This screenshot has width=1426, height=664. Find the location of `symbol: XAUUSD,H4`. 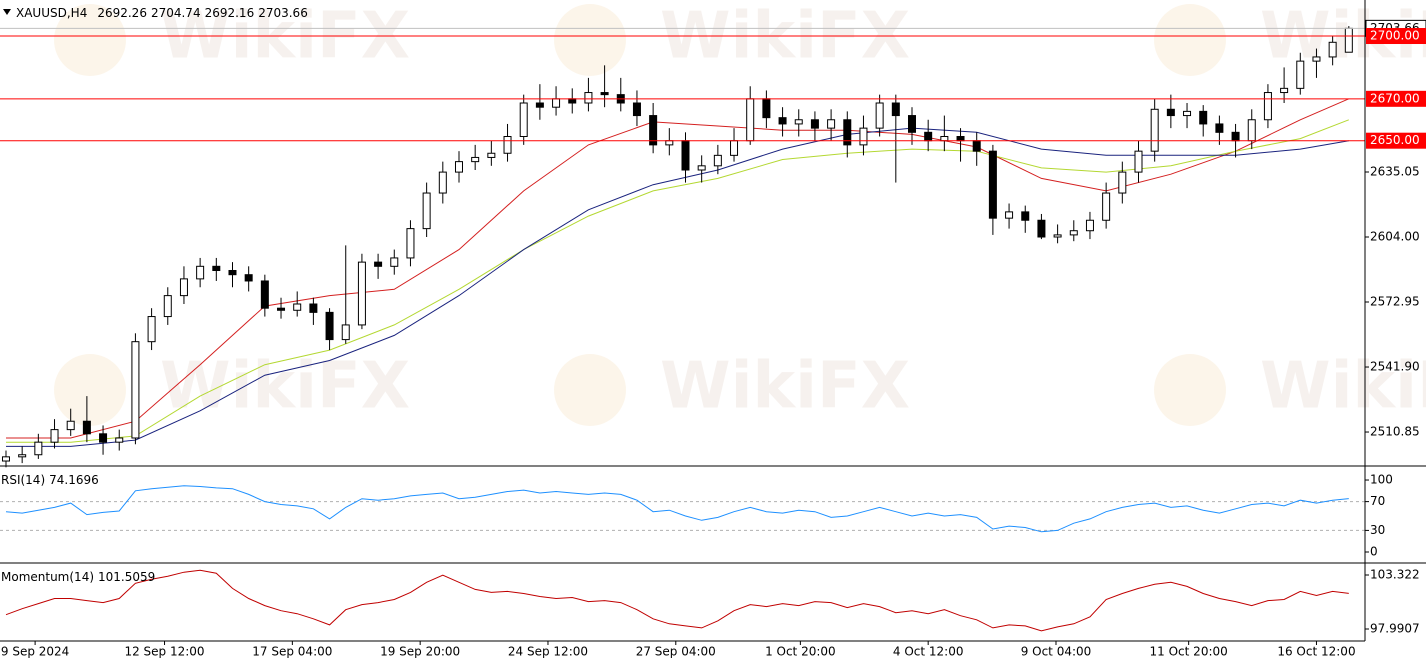

symbol: XAUUSD,H4 is located at coordinates (51, 13).